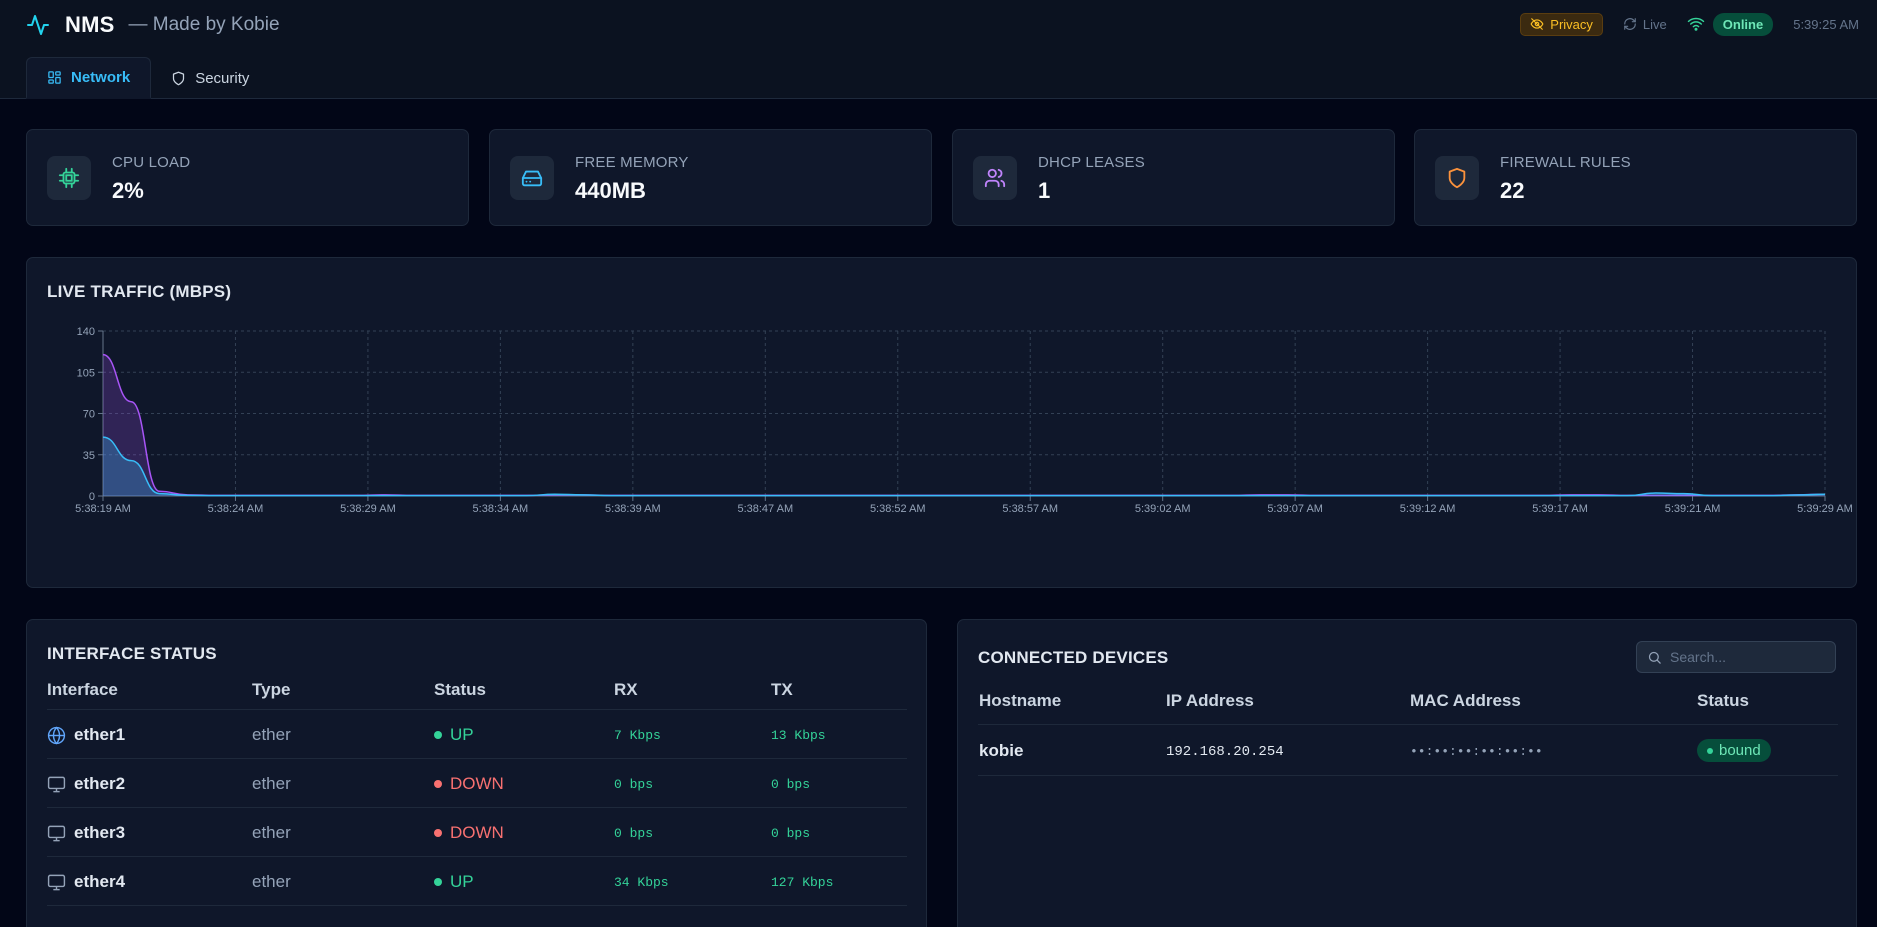 The width and height of the screenshot is (1877, 927). I want to click on privacy-toggle: Privacy, so click(1561, 24).